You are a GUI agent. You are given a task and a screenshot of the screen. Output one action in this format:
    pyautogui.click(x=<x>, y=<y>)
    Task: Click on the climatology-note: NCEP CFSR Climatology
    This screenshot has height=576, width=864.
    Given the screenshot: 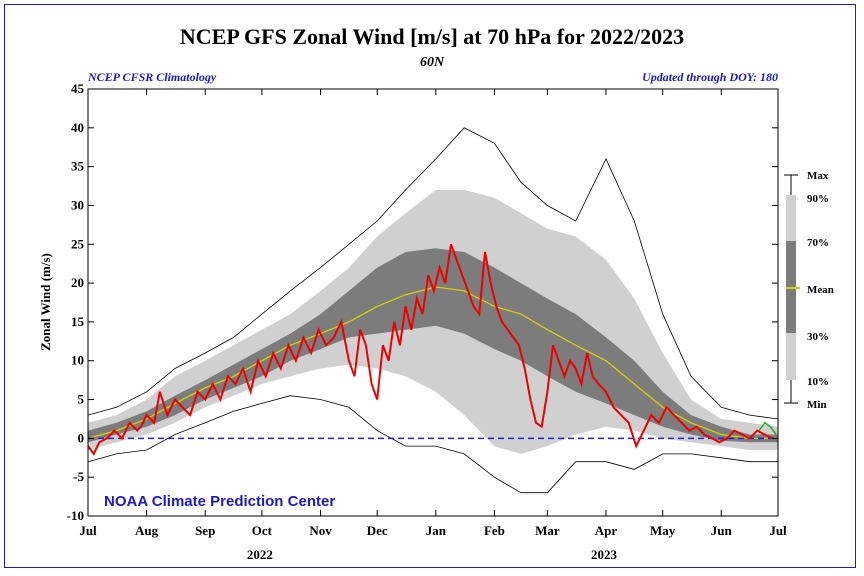 What is the action you would take?
    pyautogui.click(x=152, y=77)
    